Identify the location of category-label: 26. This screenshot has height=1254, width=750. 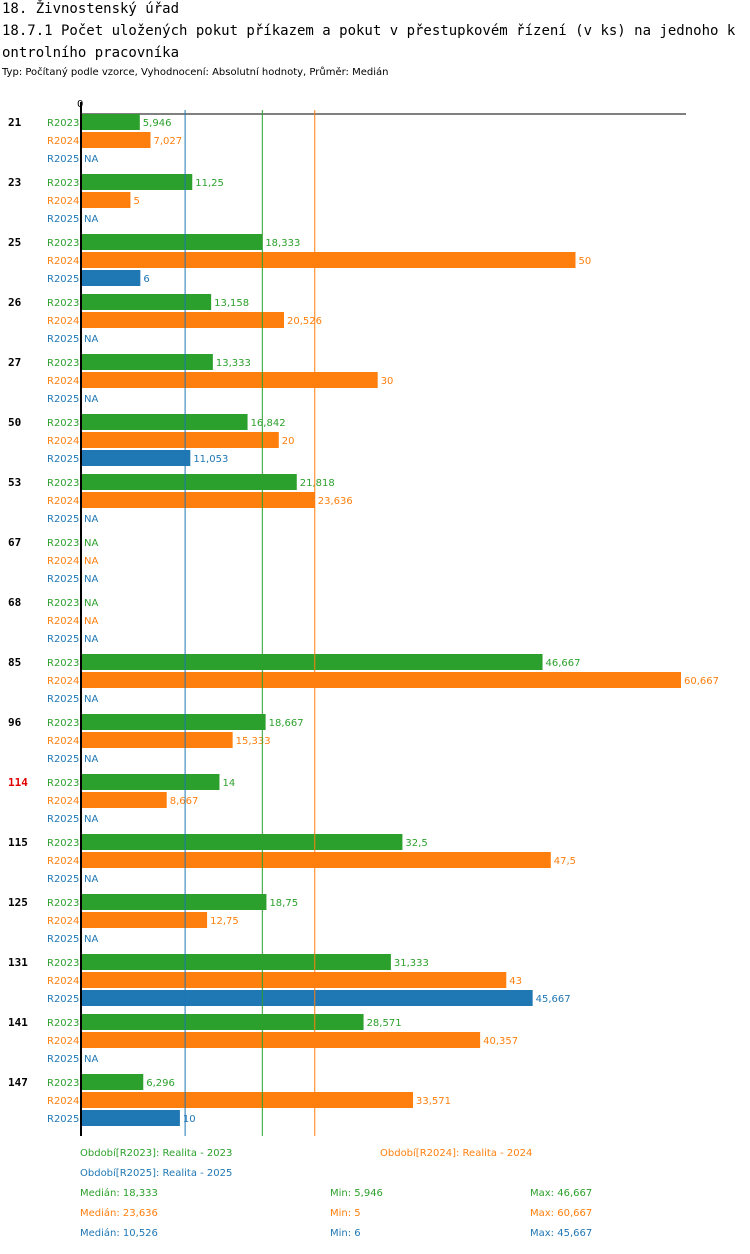
(15, 302).